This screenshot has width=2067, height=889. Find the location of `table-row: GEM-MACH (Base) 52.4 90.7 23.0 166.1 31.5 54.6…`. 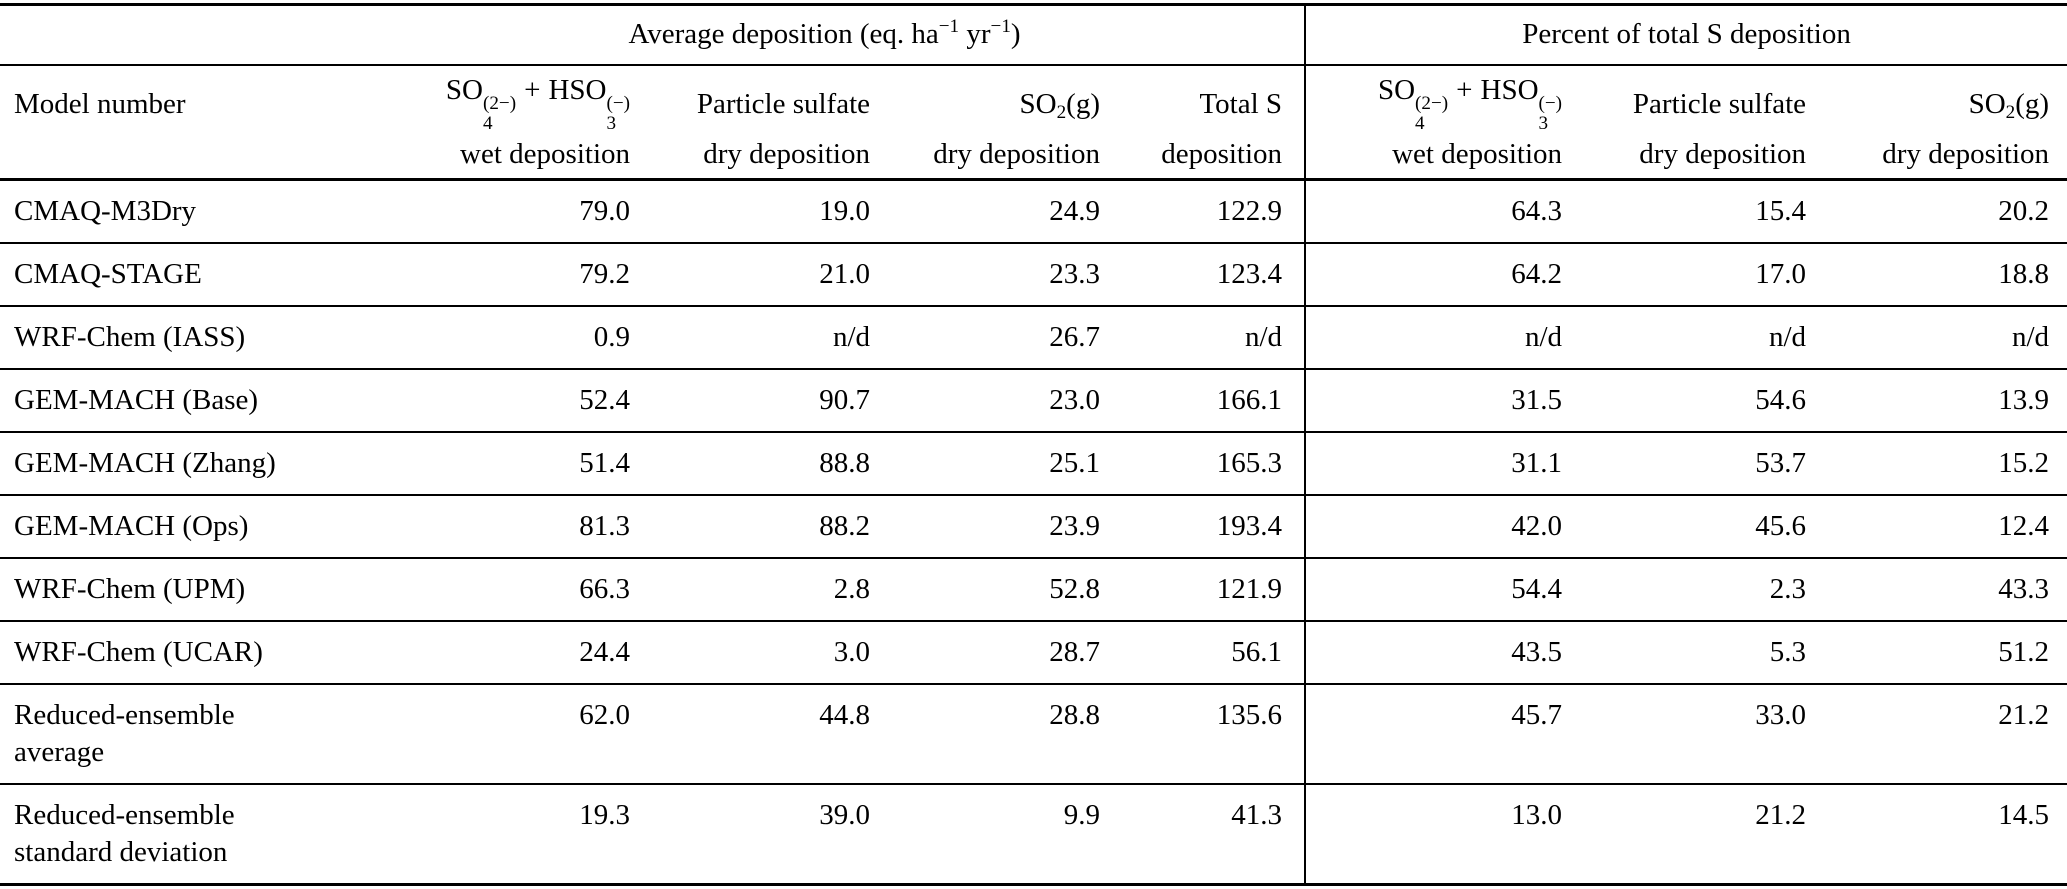

table-row: GEM-MACH (Base) 52.4 90.7 23.0 166.1 31.5 54.6… is located at coordinates (1033, 401).